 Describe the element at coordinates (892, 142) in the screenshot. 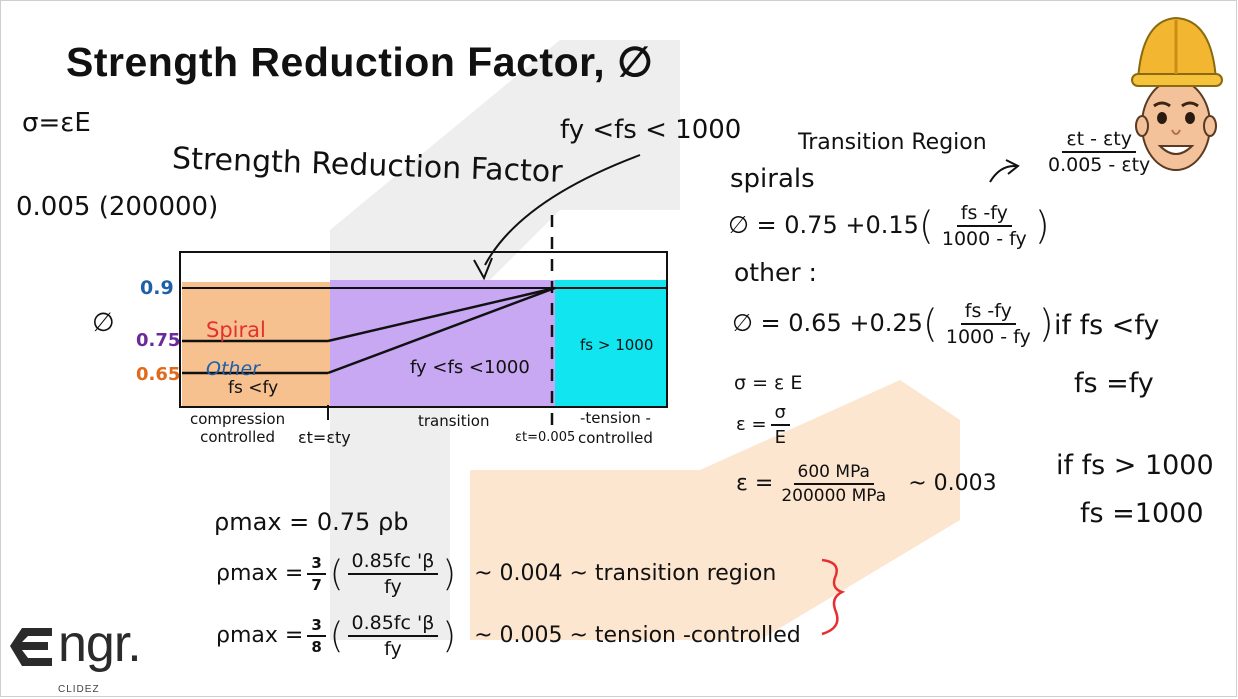

I see `transition-region-heading: Transition Region` at that location.